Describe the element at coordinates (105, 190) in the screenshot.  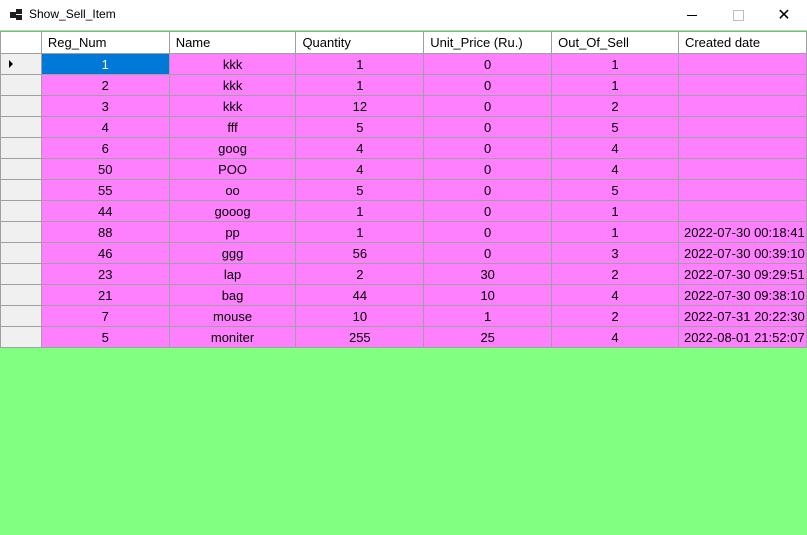
I see `reg-num-cell: 55` at that location.